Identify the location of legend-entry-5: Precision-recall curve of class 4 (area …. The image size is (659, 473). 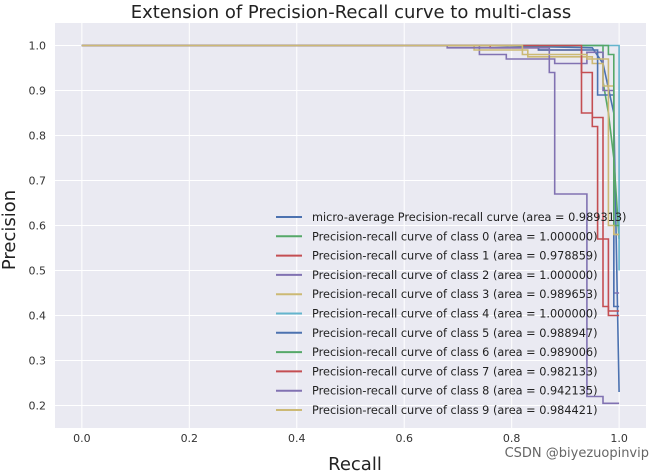
(455, 314).